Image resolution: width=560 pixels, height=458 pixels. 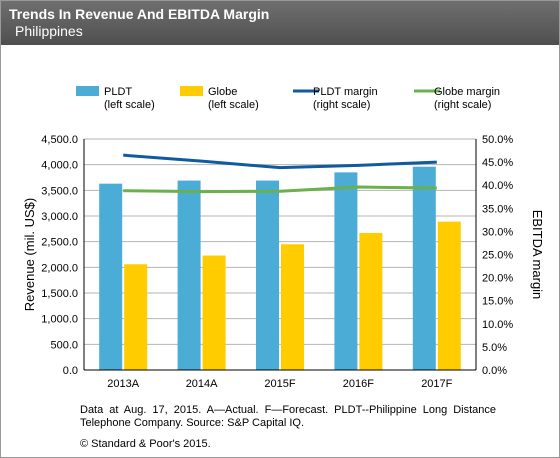 I want to click on y-tick-label: 2,500.0, so click(x=59, y=243).